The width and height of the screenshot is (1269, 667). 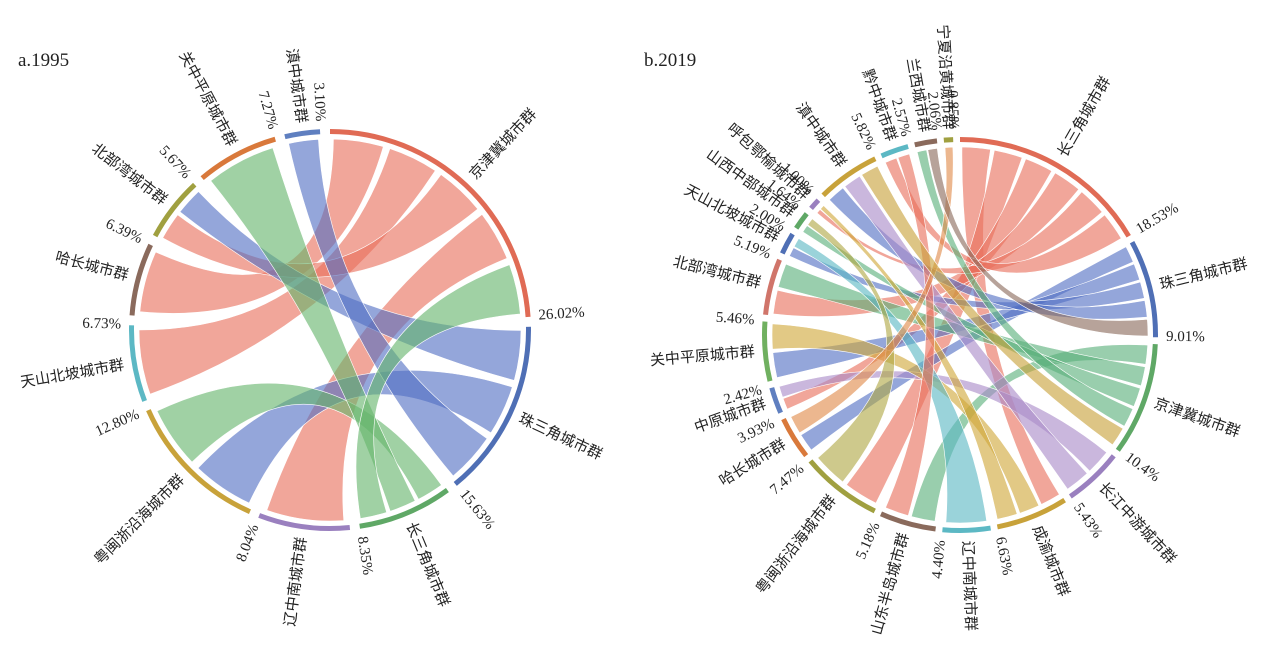 What do you see at coordinates (1157, 218) in the screenshot?
I see `share-label-0: 18.53%` at bounding box center [1157, 218].